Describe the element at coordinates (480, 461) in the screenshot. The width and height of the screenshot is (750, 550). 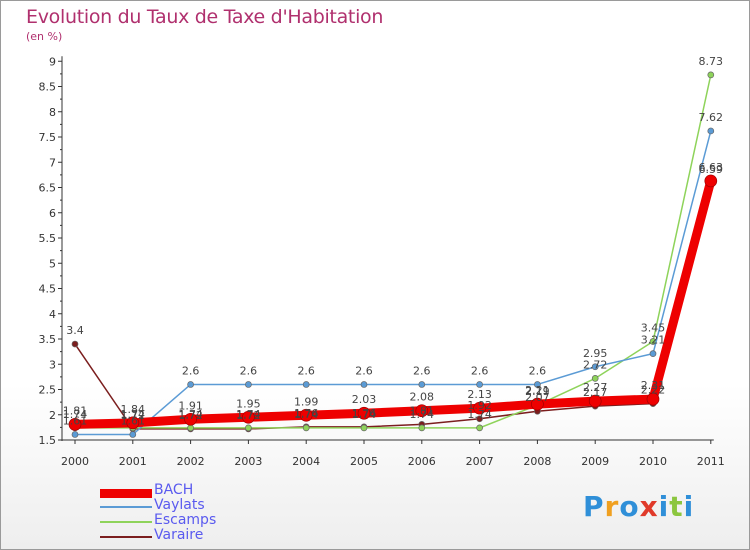
I see `x-tick-label: 2007` at that location.